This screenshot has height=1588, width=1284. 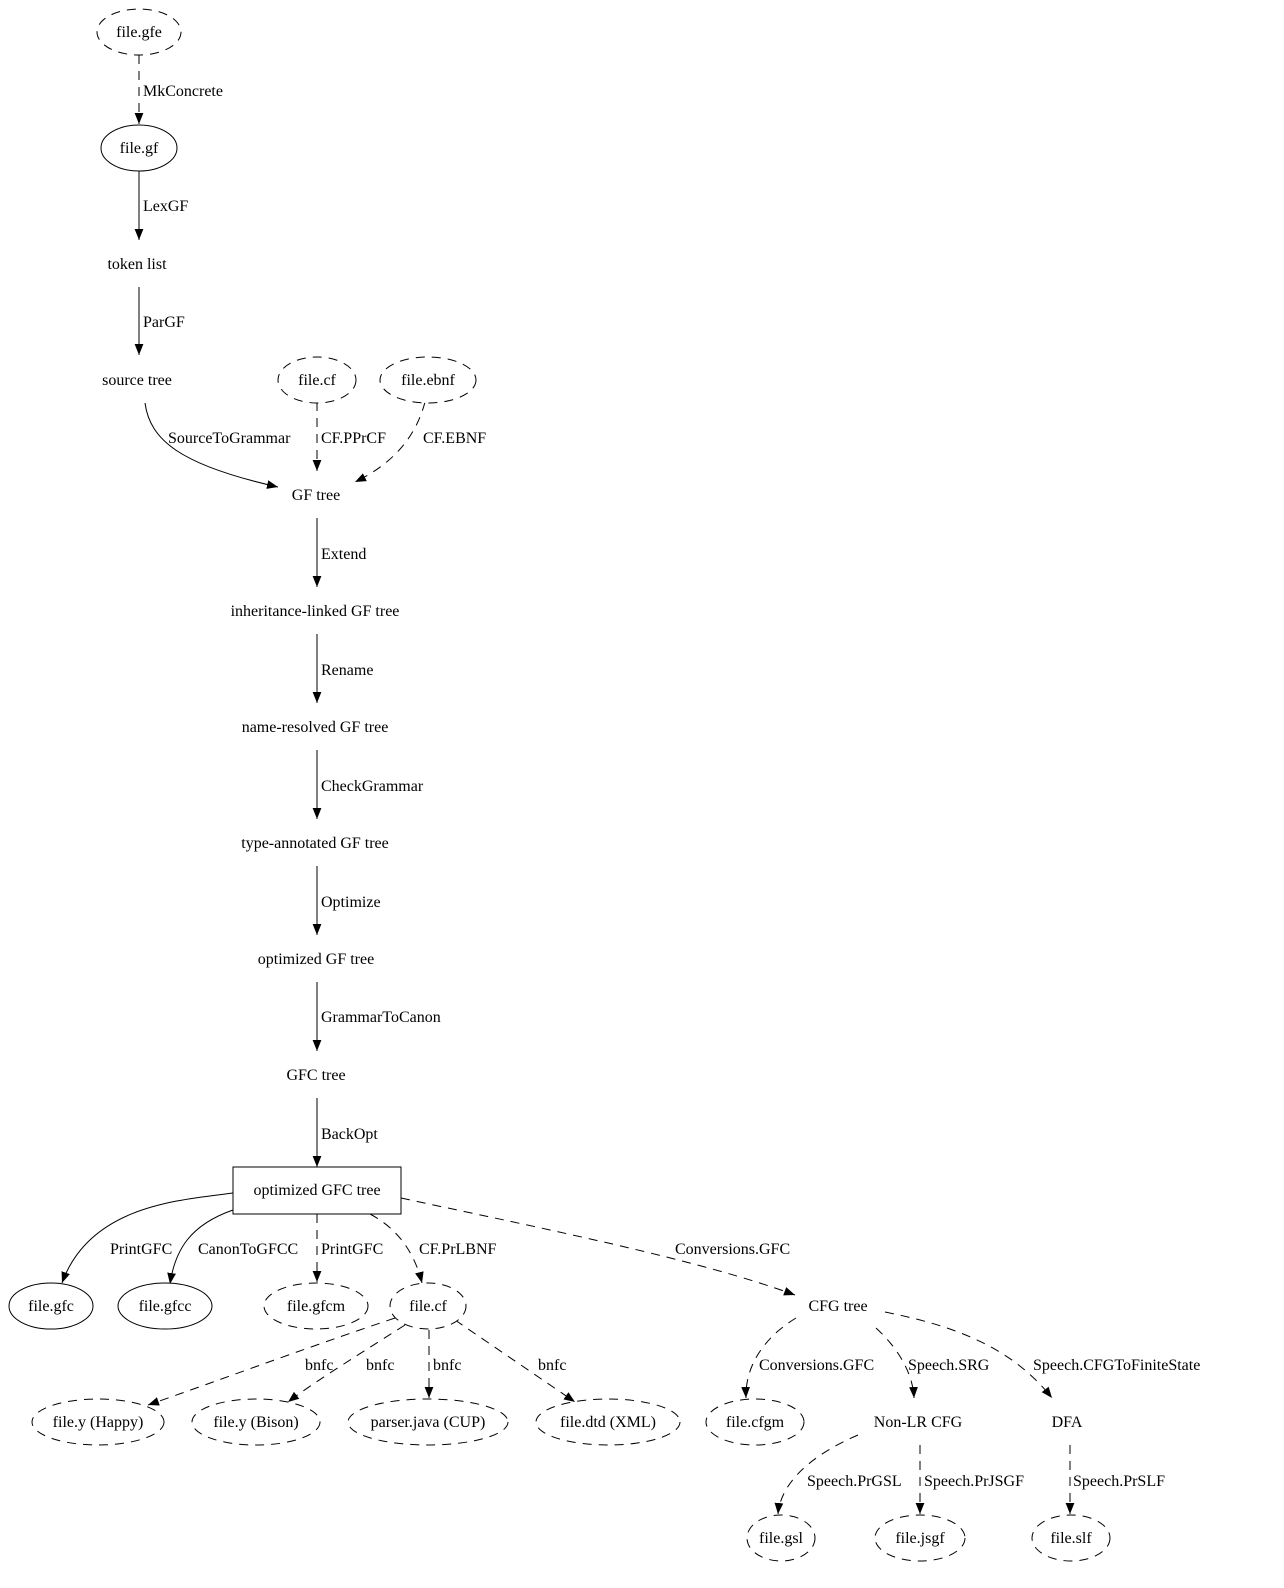 I want to click on edge-label: SourceToGrammar, so click(x=229, y=438).